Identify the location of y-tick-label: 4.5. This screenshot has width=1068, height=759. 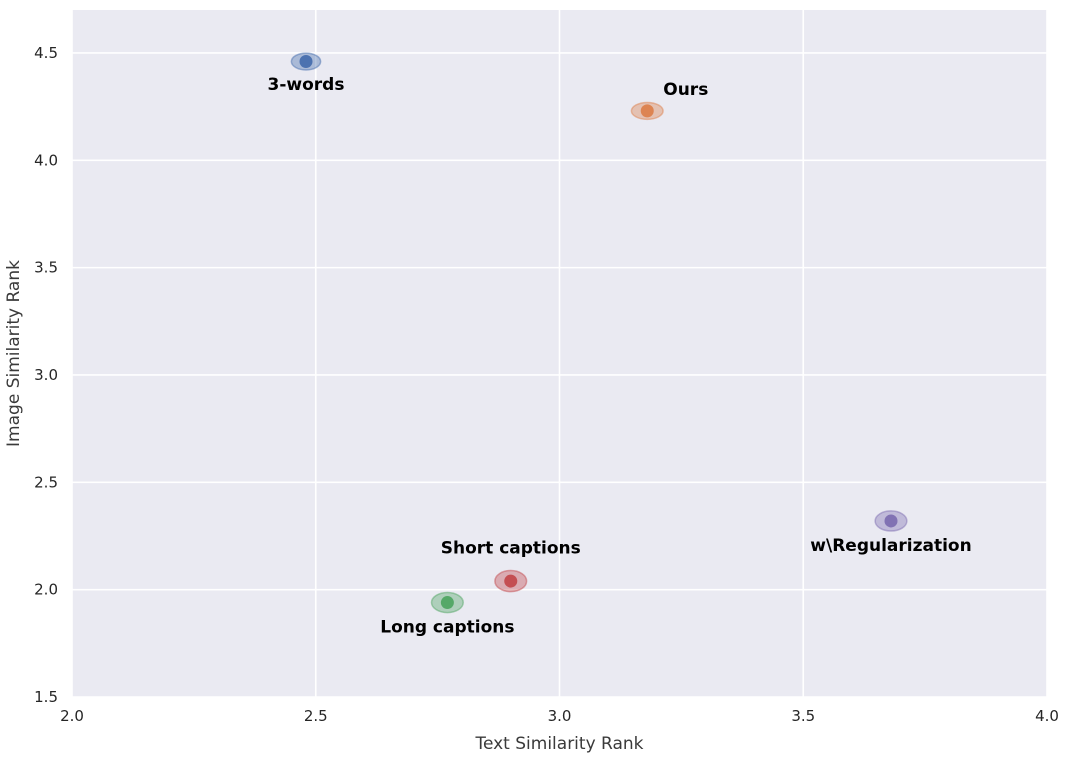
(46, 53).